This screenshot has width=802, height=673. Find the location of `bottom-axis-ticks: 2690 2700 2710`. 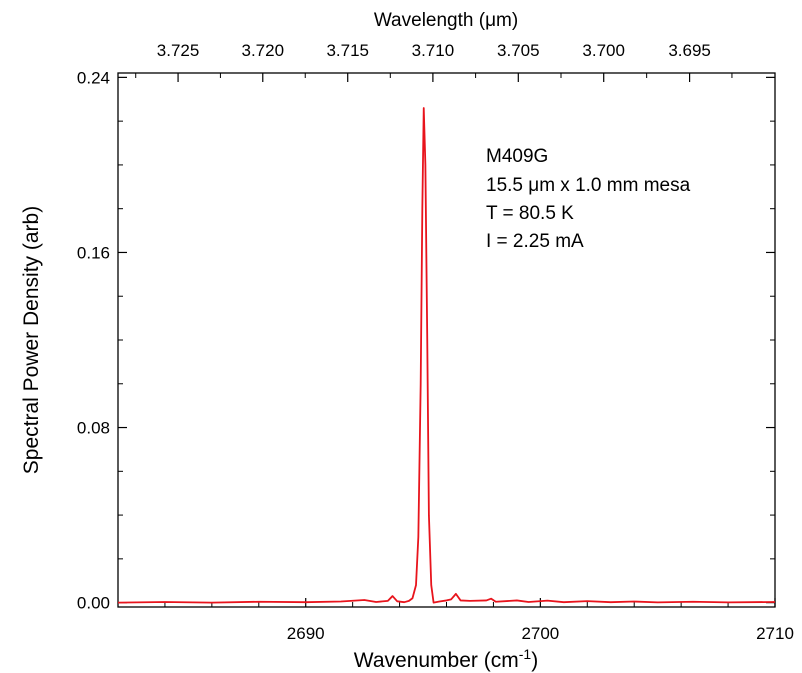

bottom-axis-ticks: 2690 2700 2710 is located at coordinates (455, 620).